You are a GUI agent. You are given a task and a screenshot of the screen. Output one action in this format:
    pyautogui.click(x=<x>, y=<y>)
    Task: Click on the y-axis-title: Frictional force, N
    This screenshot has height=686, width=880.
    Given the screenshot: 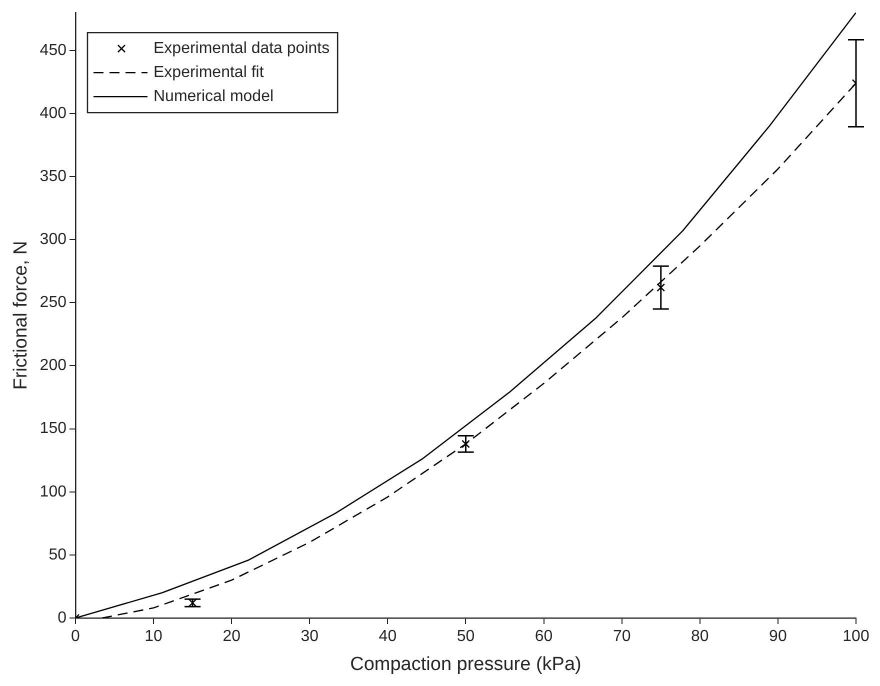 What is the action you would take?
    pyautogui.click(x=21, y=315)
    